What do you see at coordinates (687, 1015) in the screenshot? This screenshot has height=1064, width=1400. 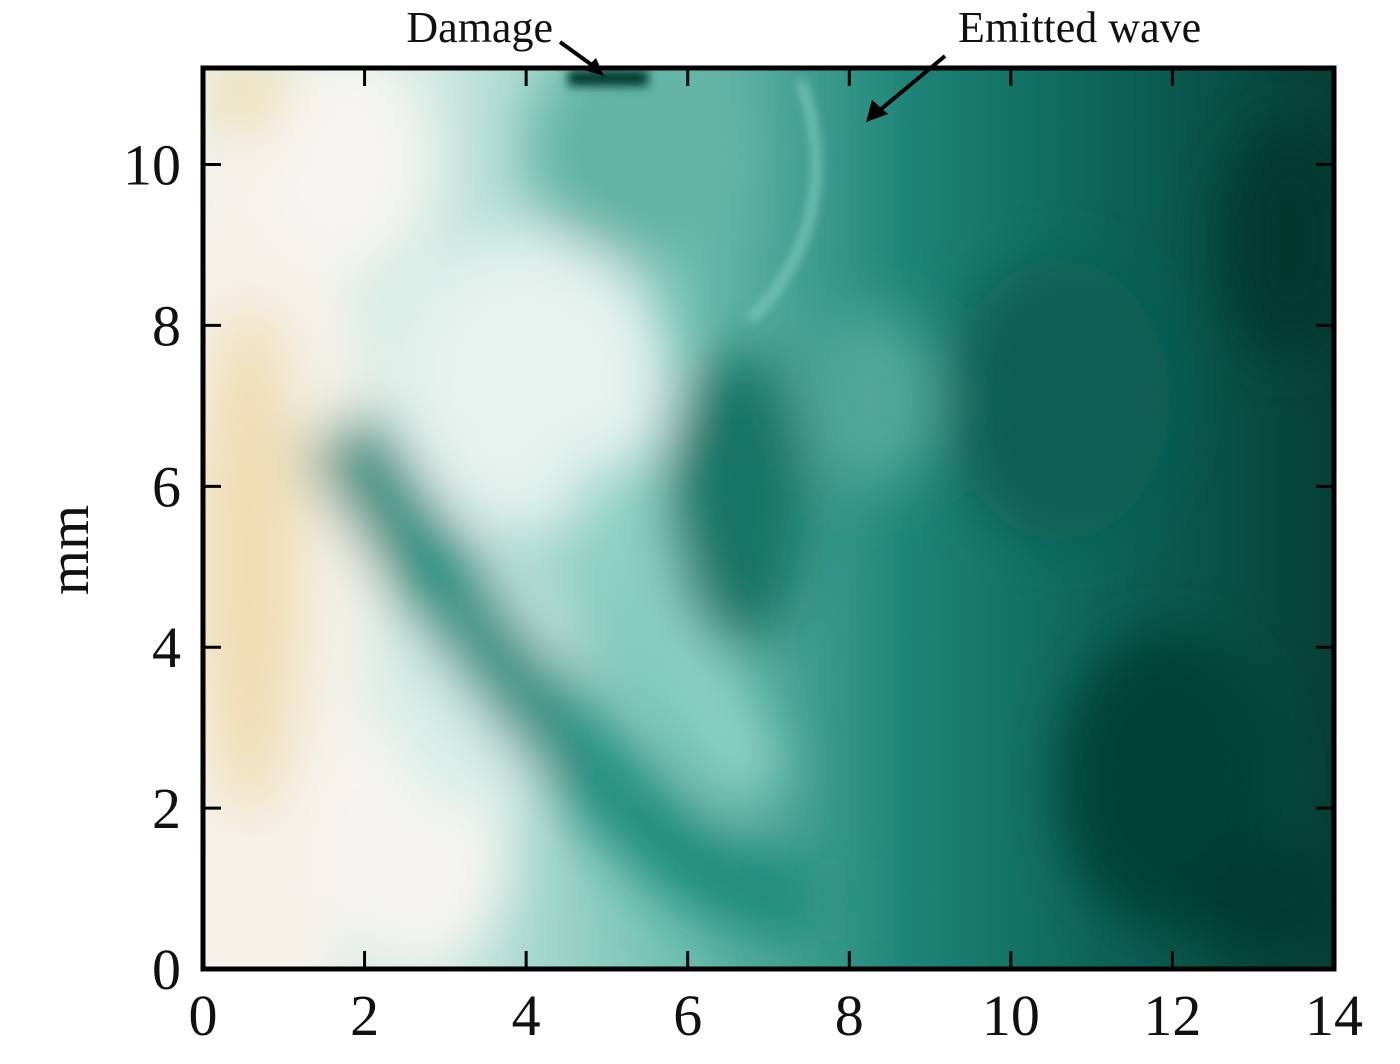 I see `x-tick-label: 6` at bounding box center [687, 1015].